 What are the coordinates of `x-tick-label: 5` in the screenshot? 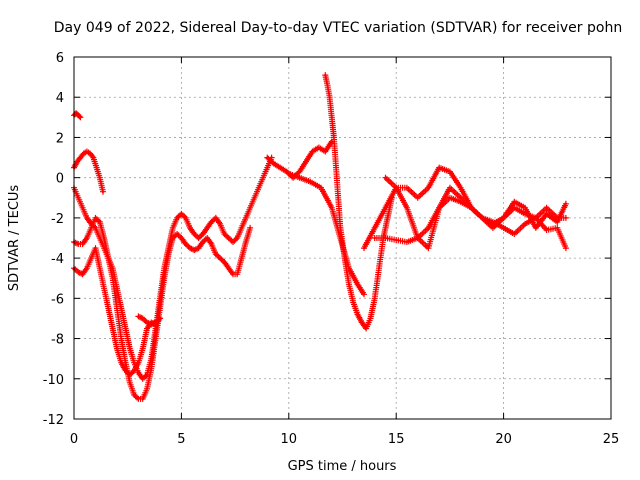 It's located at (181, 439).